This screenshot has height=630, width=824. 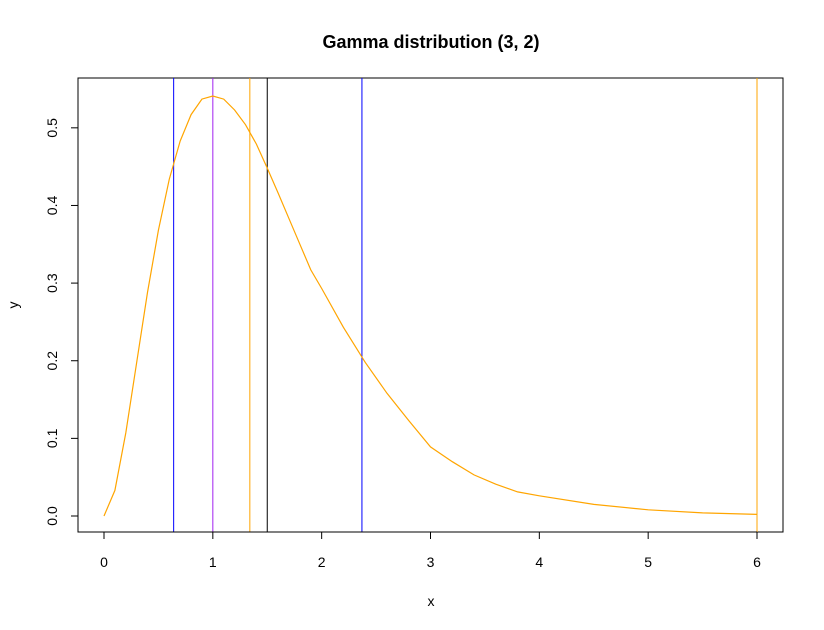 What do you see at coordinates (52, 206) in the screenshot?
I see `y-tick-label: 0.4` at bounding box center [52, 206].